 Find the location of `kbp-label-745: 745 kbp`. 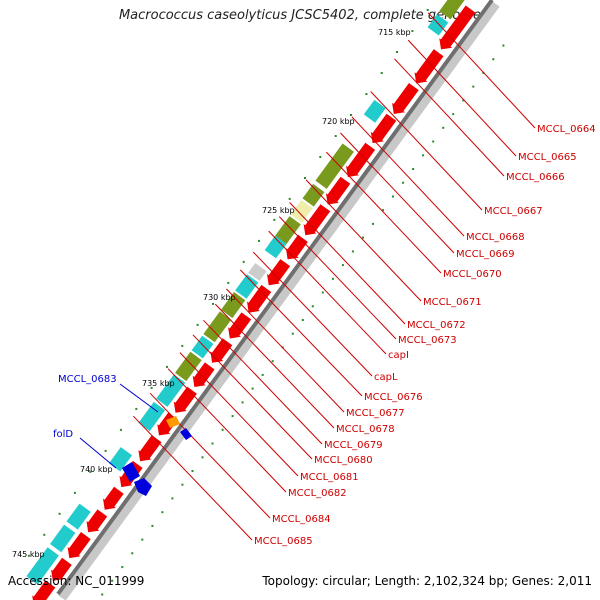

kbp-label-745: 745 kbp is located at coordinates (28, 554).